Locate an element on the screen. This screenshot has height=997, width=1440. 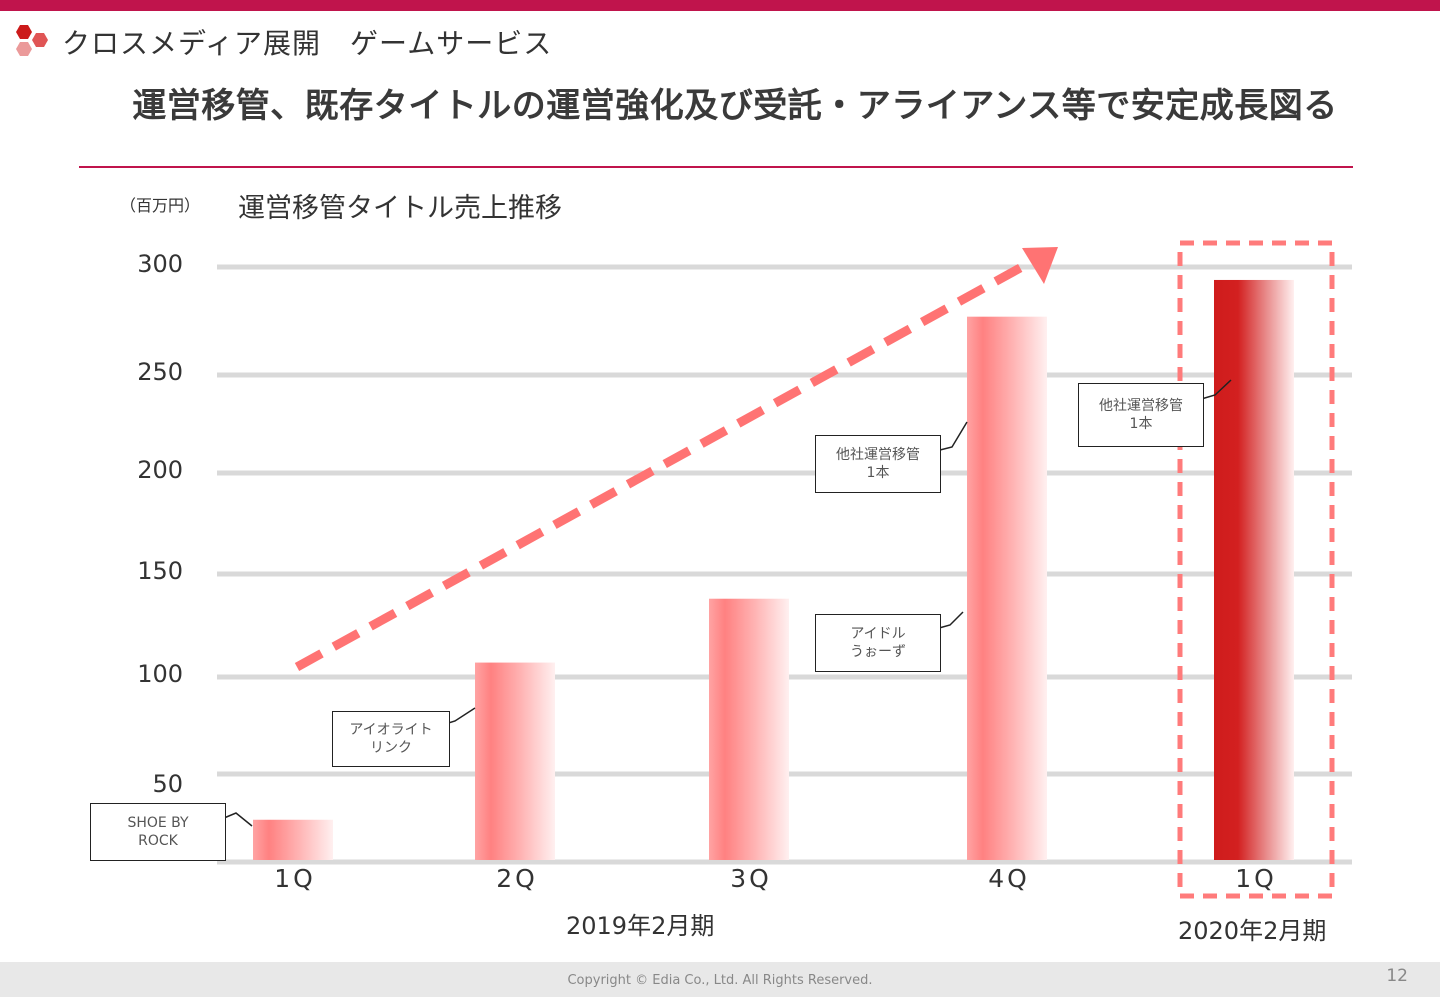
y-tick-label: 150 is located at coordinates (160, 571).